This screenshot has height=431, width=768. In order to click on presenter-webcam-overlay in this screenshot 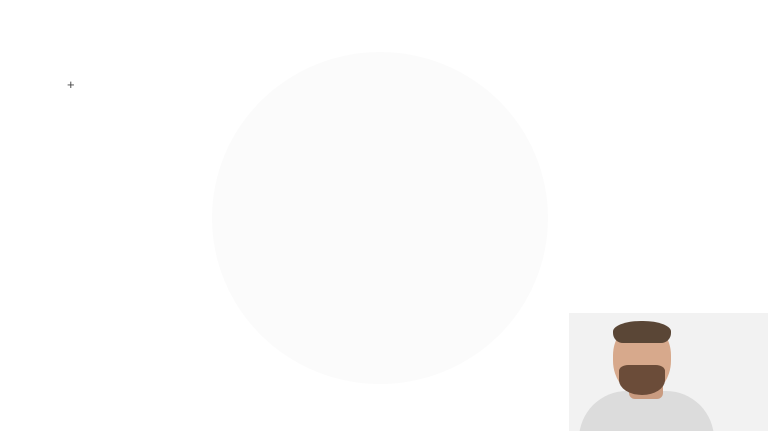, I will do `click(668, 372)`.